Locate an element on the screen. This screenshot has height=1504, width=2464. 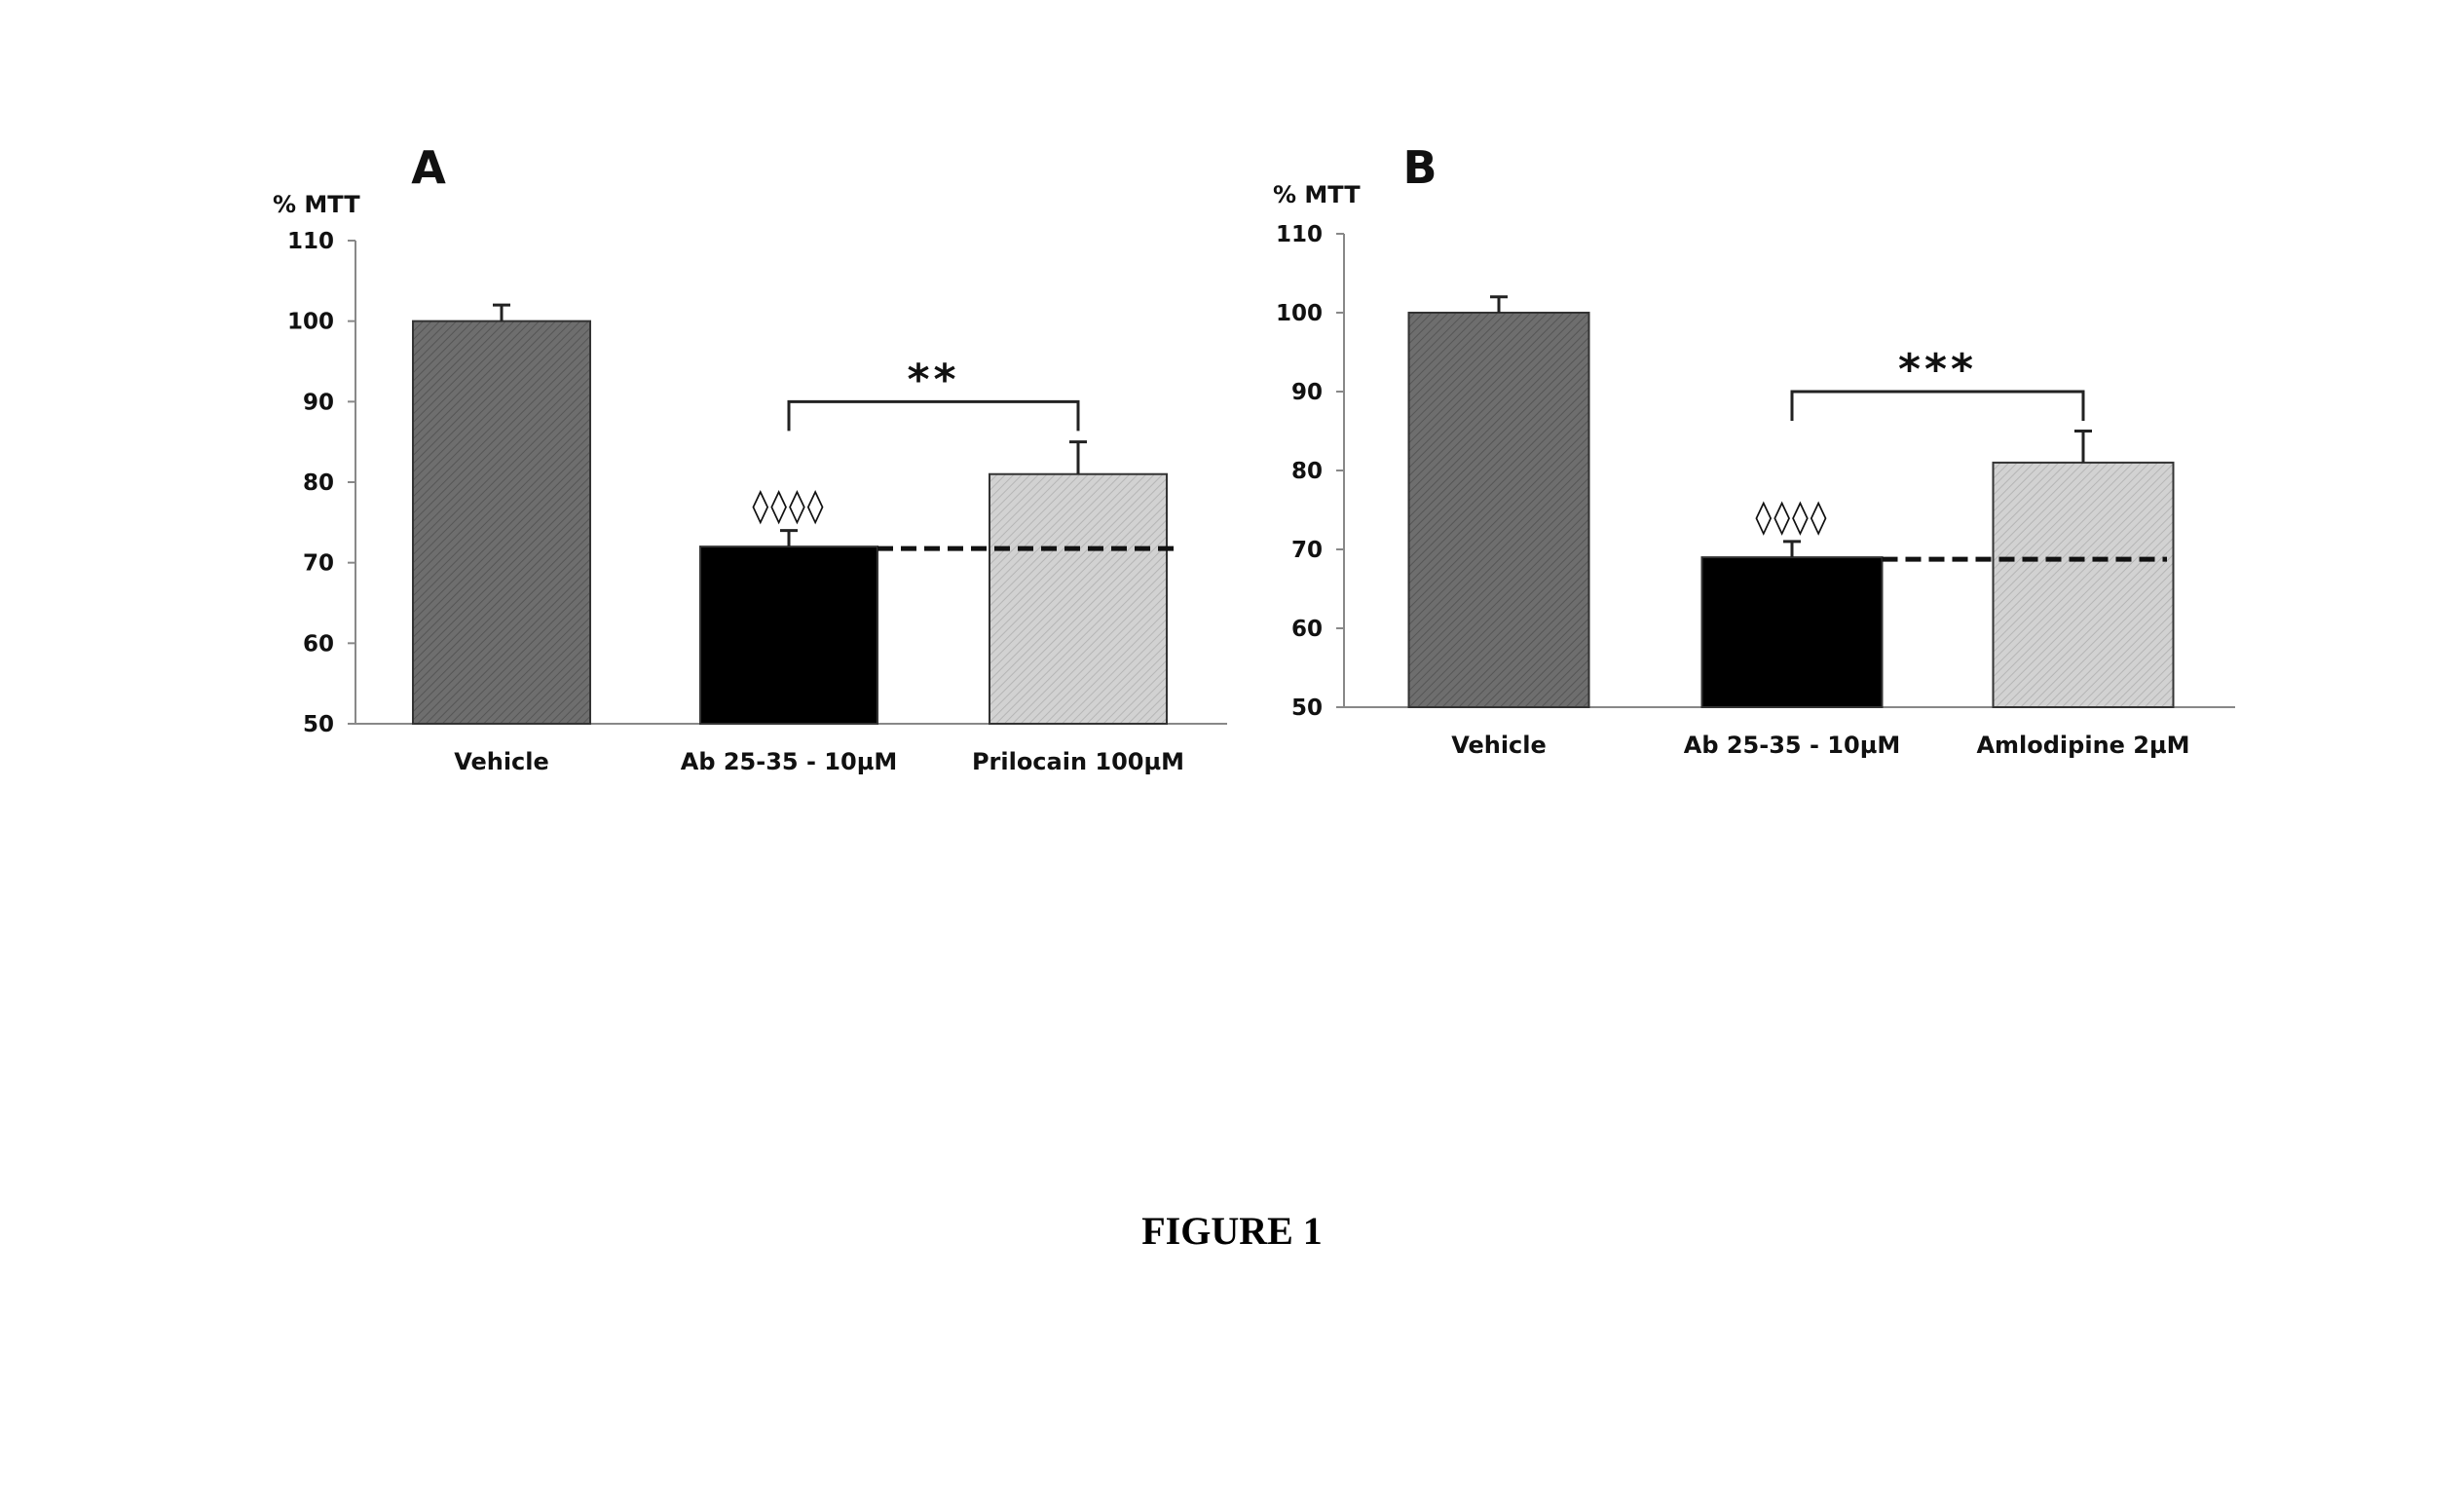
significance-label: *** is located at coordinates (1937, 370).